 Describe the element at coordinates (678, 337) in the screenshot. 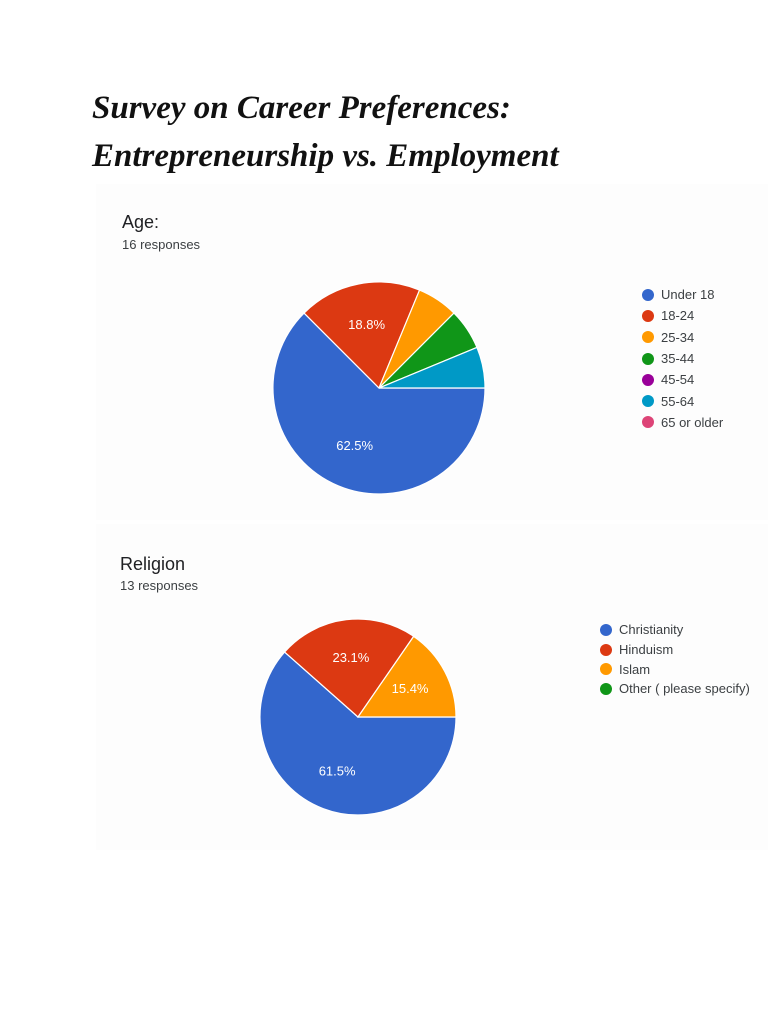

I see `legend-label: 25-34` at that location.